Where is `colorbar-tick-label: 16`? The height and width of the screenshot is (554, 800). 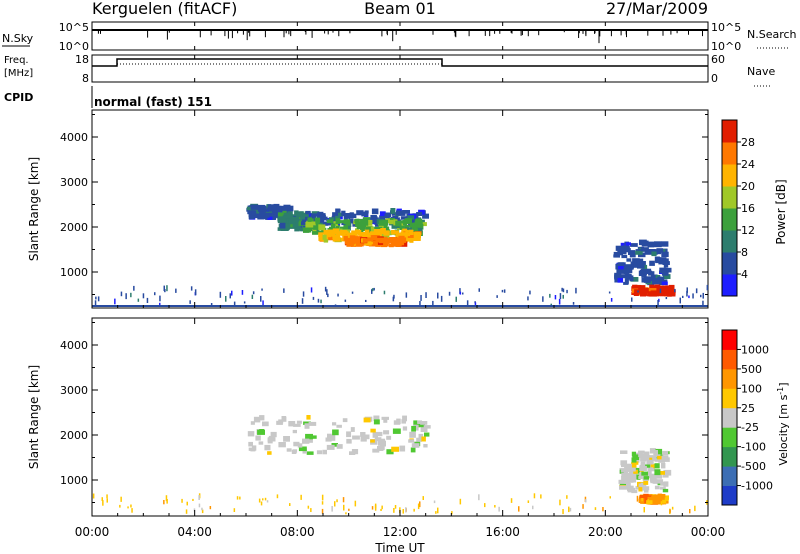 colorbar-tick-label: 16 is located at coordinates (748, 208).